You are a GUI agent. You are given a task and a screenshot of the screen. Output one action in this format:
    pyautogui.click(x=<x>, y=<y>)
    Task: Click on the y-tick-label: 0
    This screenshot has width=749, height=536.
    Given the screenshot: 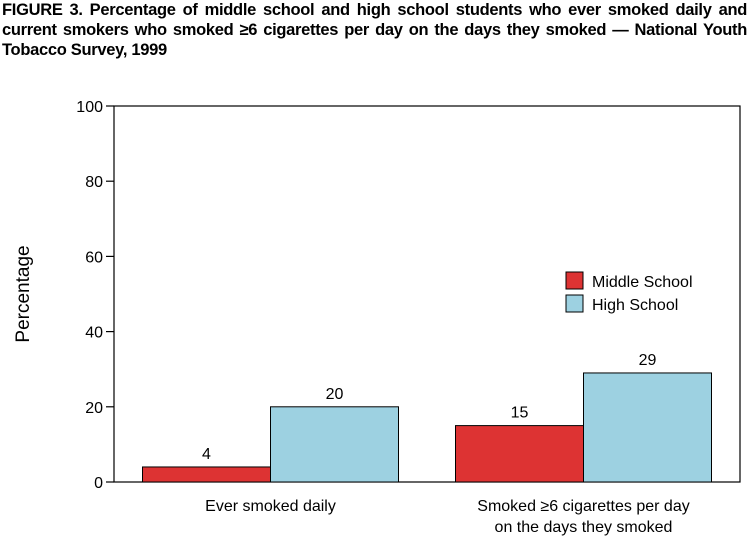 What is the action you would take?
    pyautogui.click(x=98, y=483)
    